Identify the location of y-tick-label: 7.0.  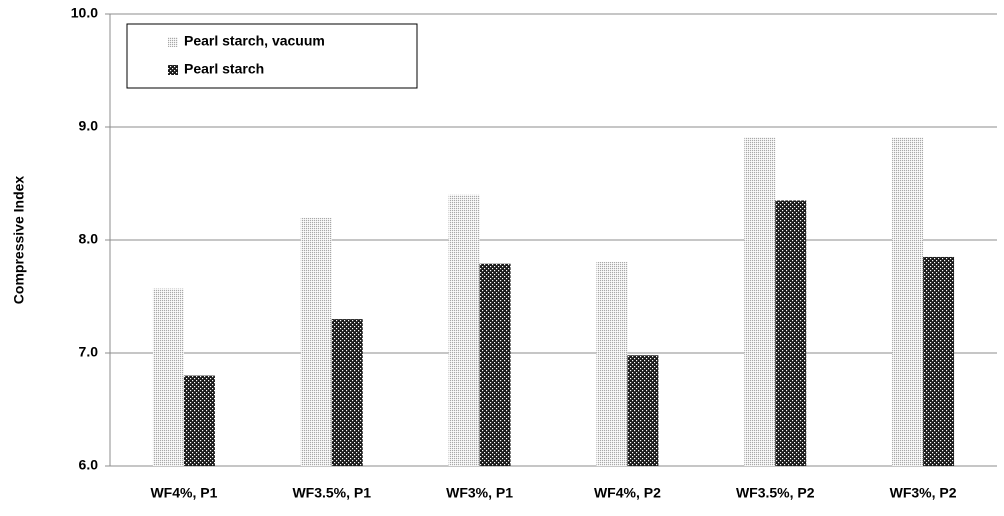
(89, 352).